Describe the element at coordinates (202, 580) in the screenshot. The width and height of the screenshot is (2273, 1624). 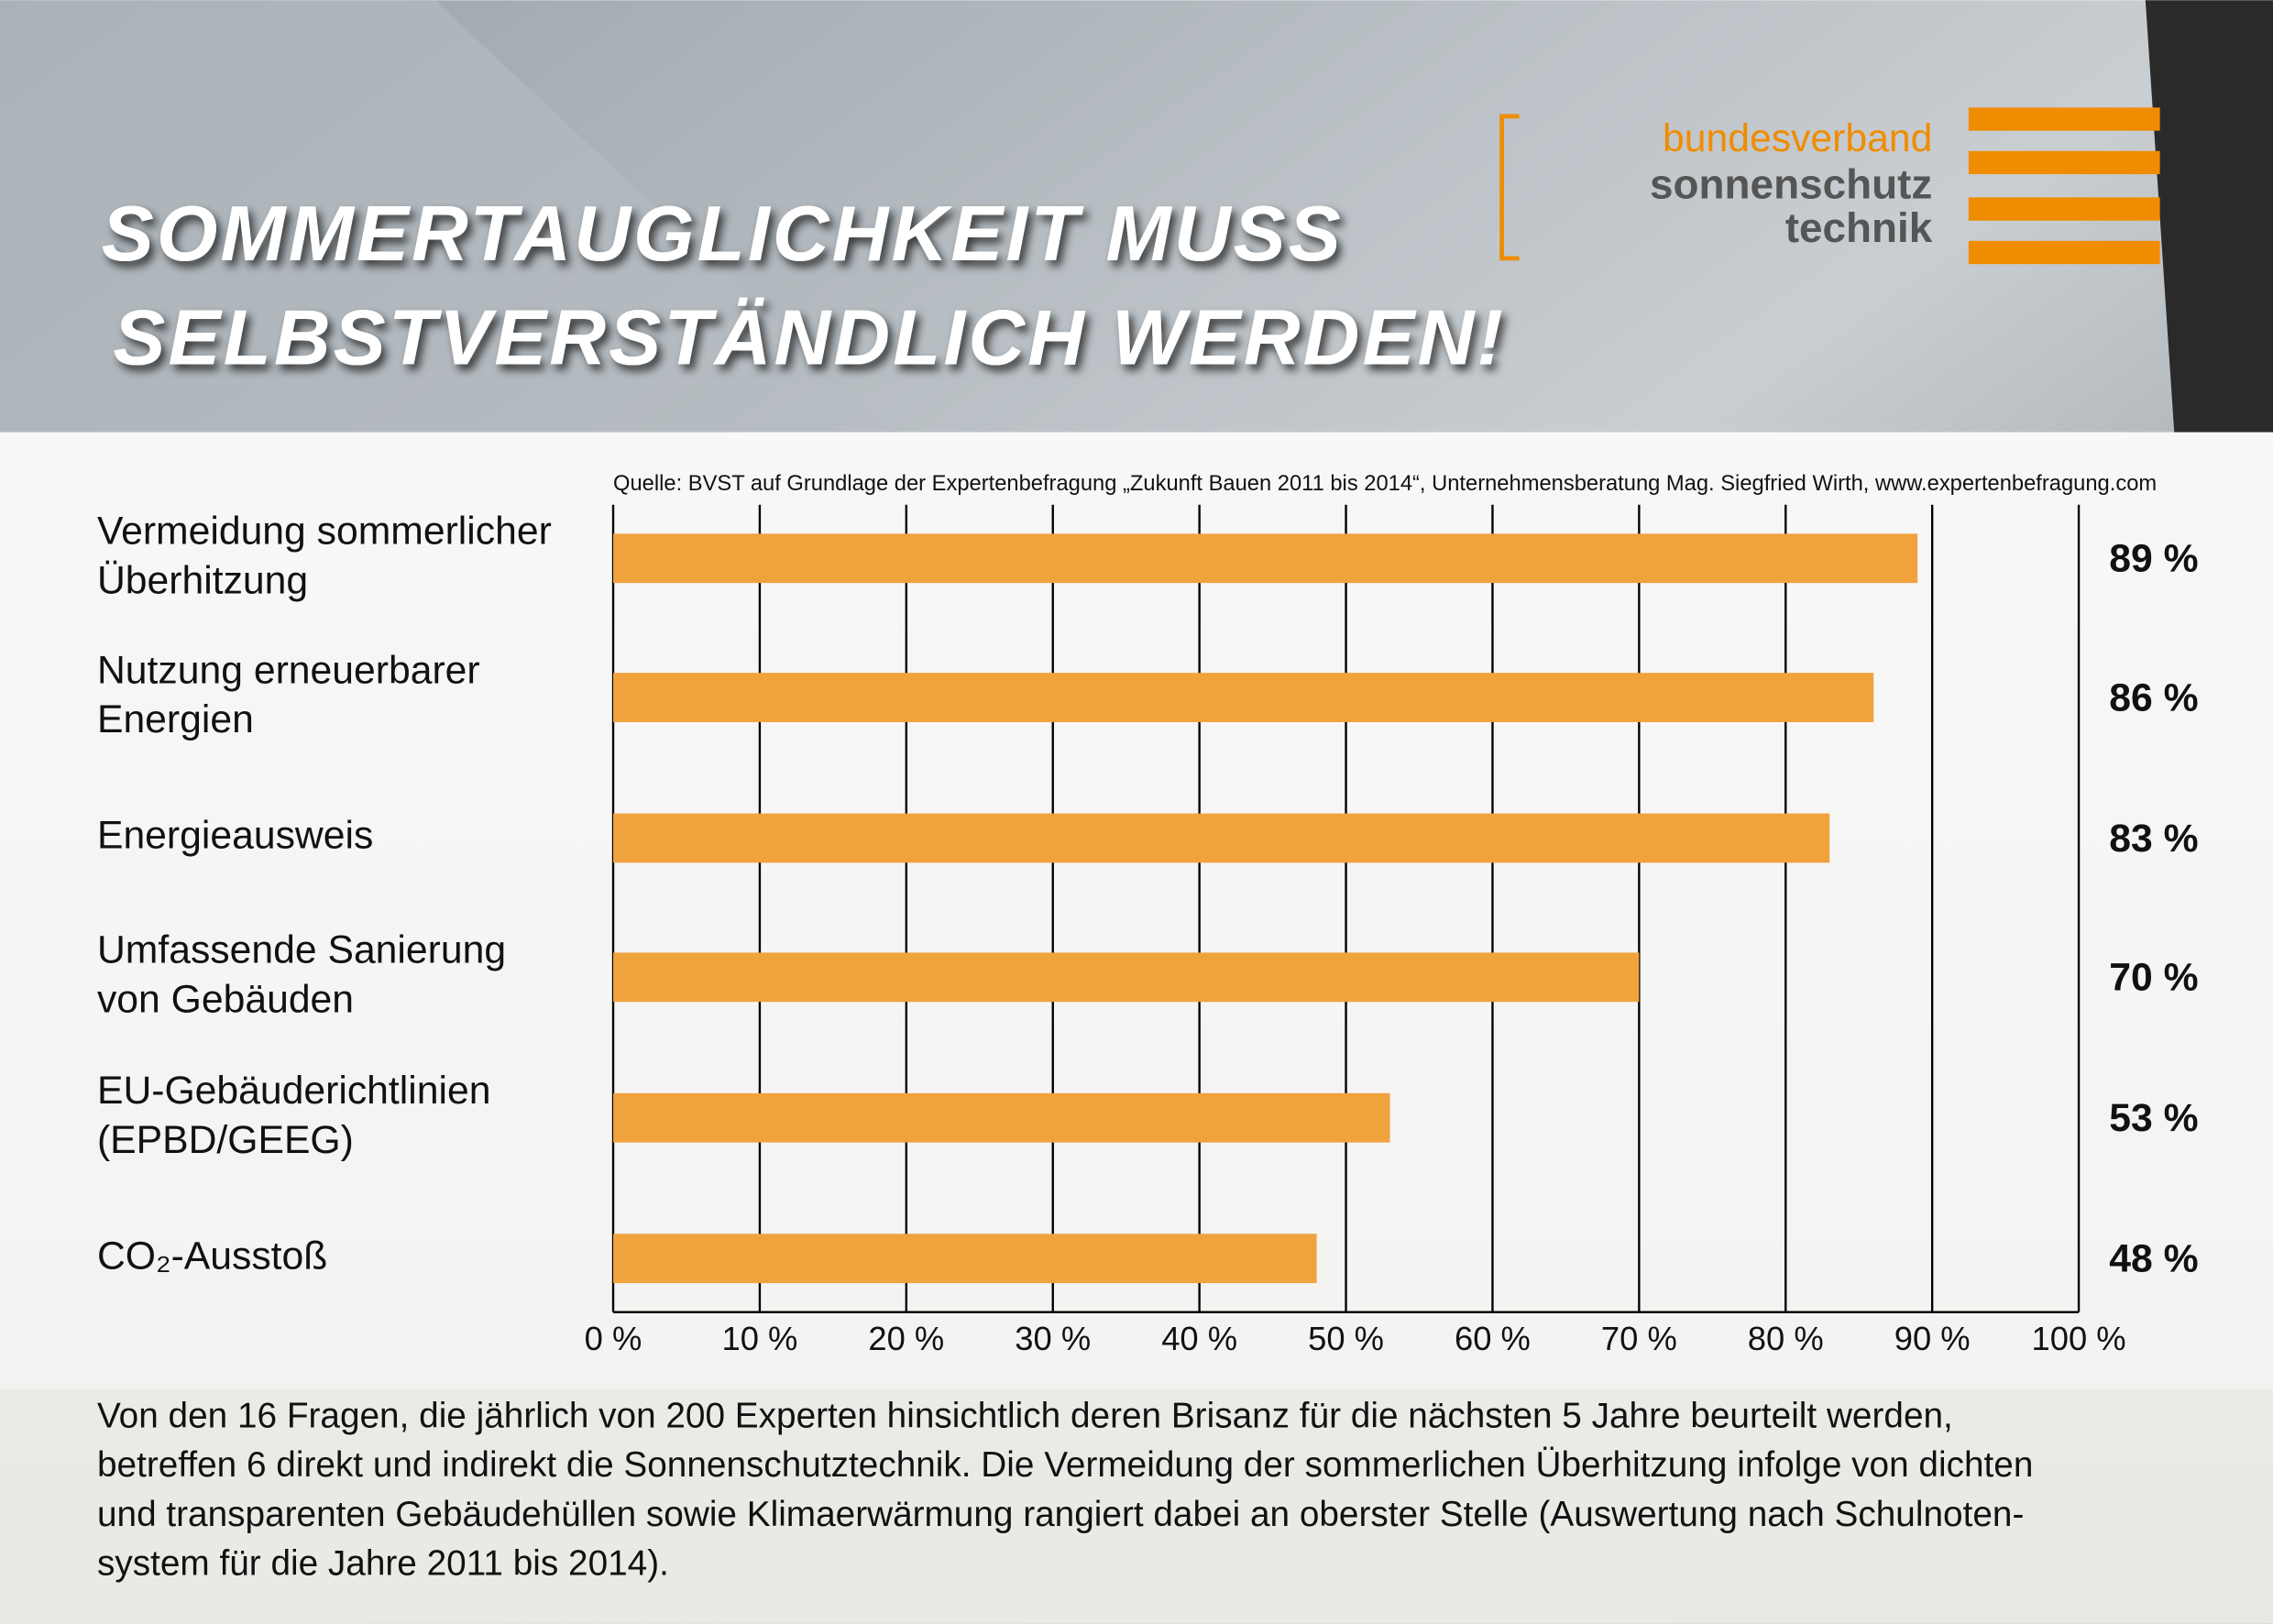
I see `category-label: Überhitzung` at that location.